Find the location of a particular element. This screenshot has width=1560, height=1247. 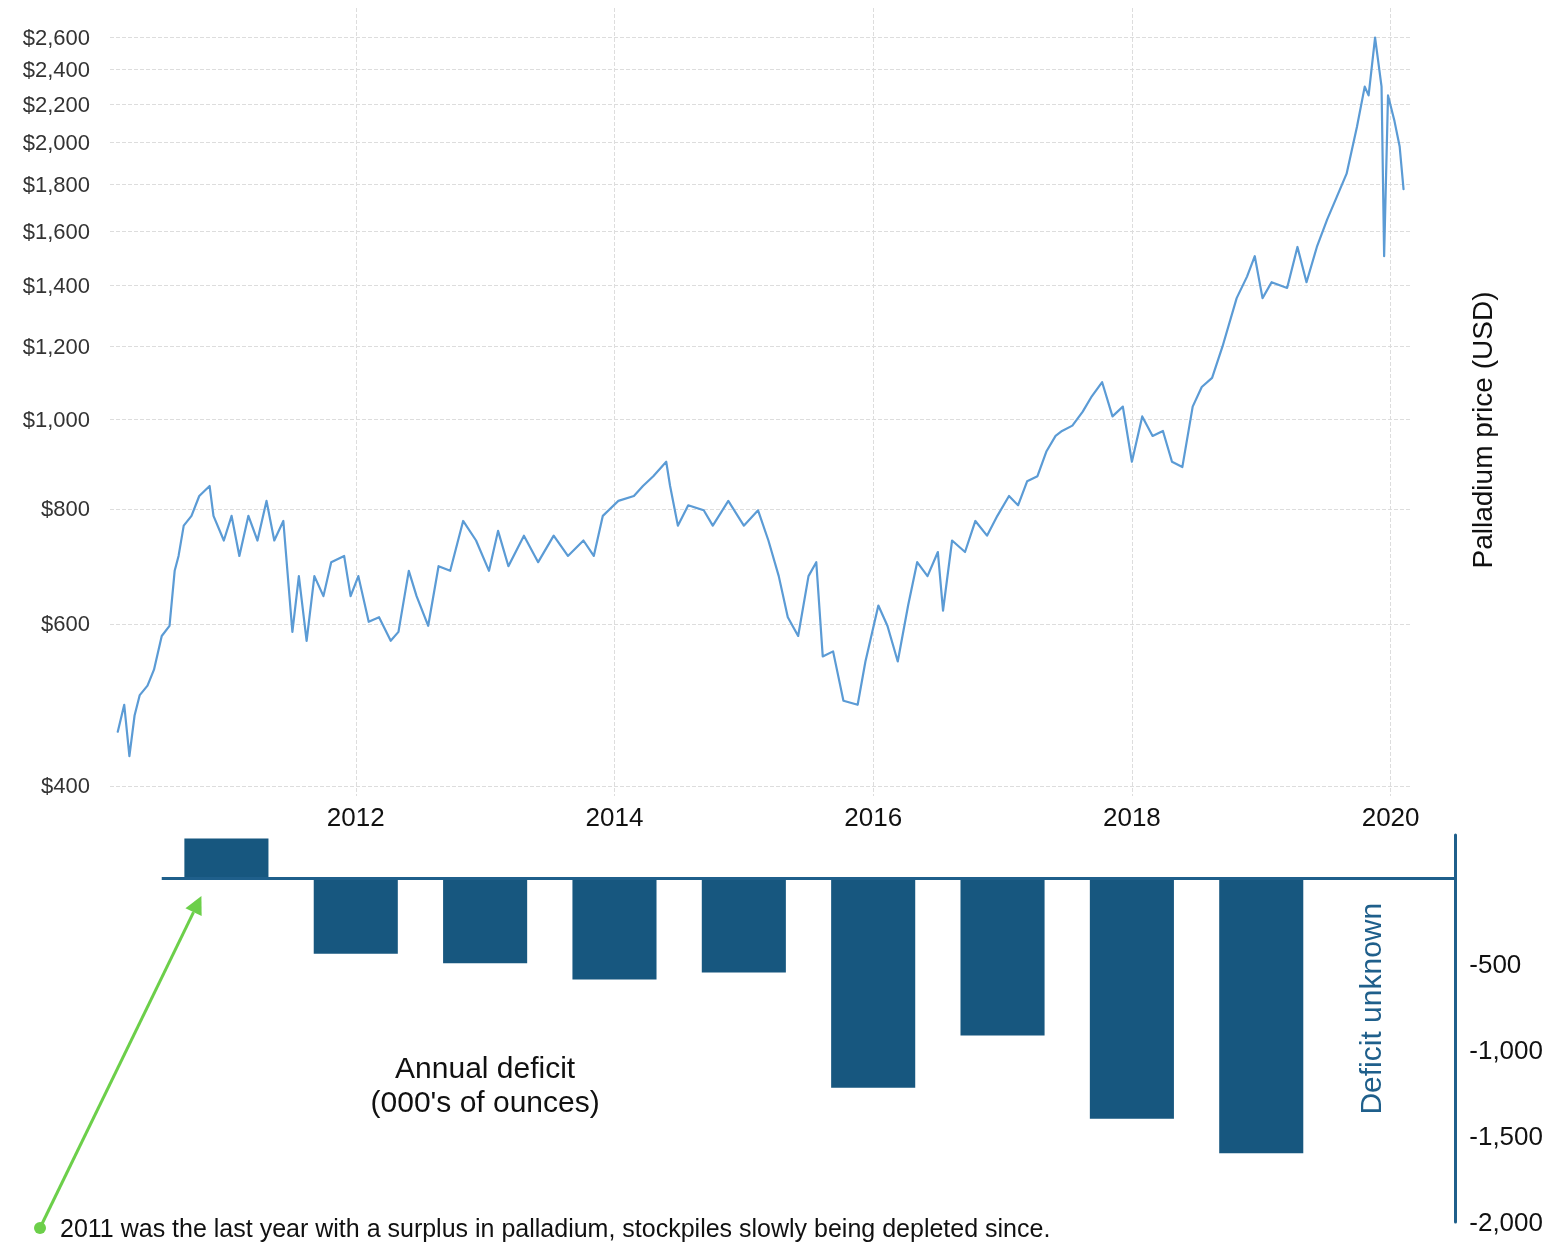

x-tick-label: 2020 is located at coordinates (1390, 817).